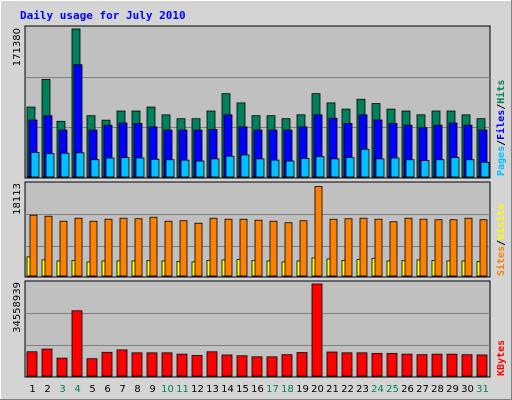  I want to click on xtick-day-18: 18, so click(287, 389).